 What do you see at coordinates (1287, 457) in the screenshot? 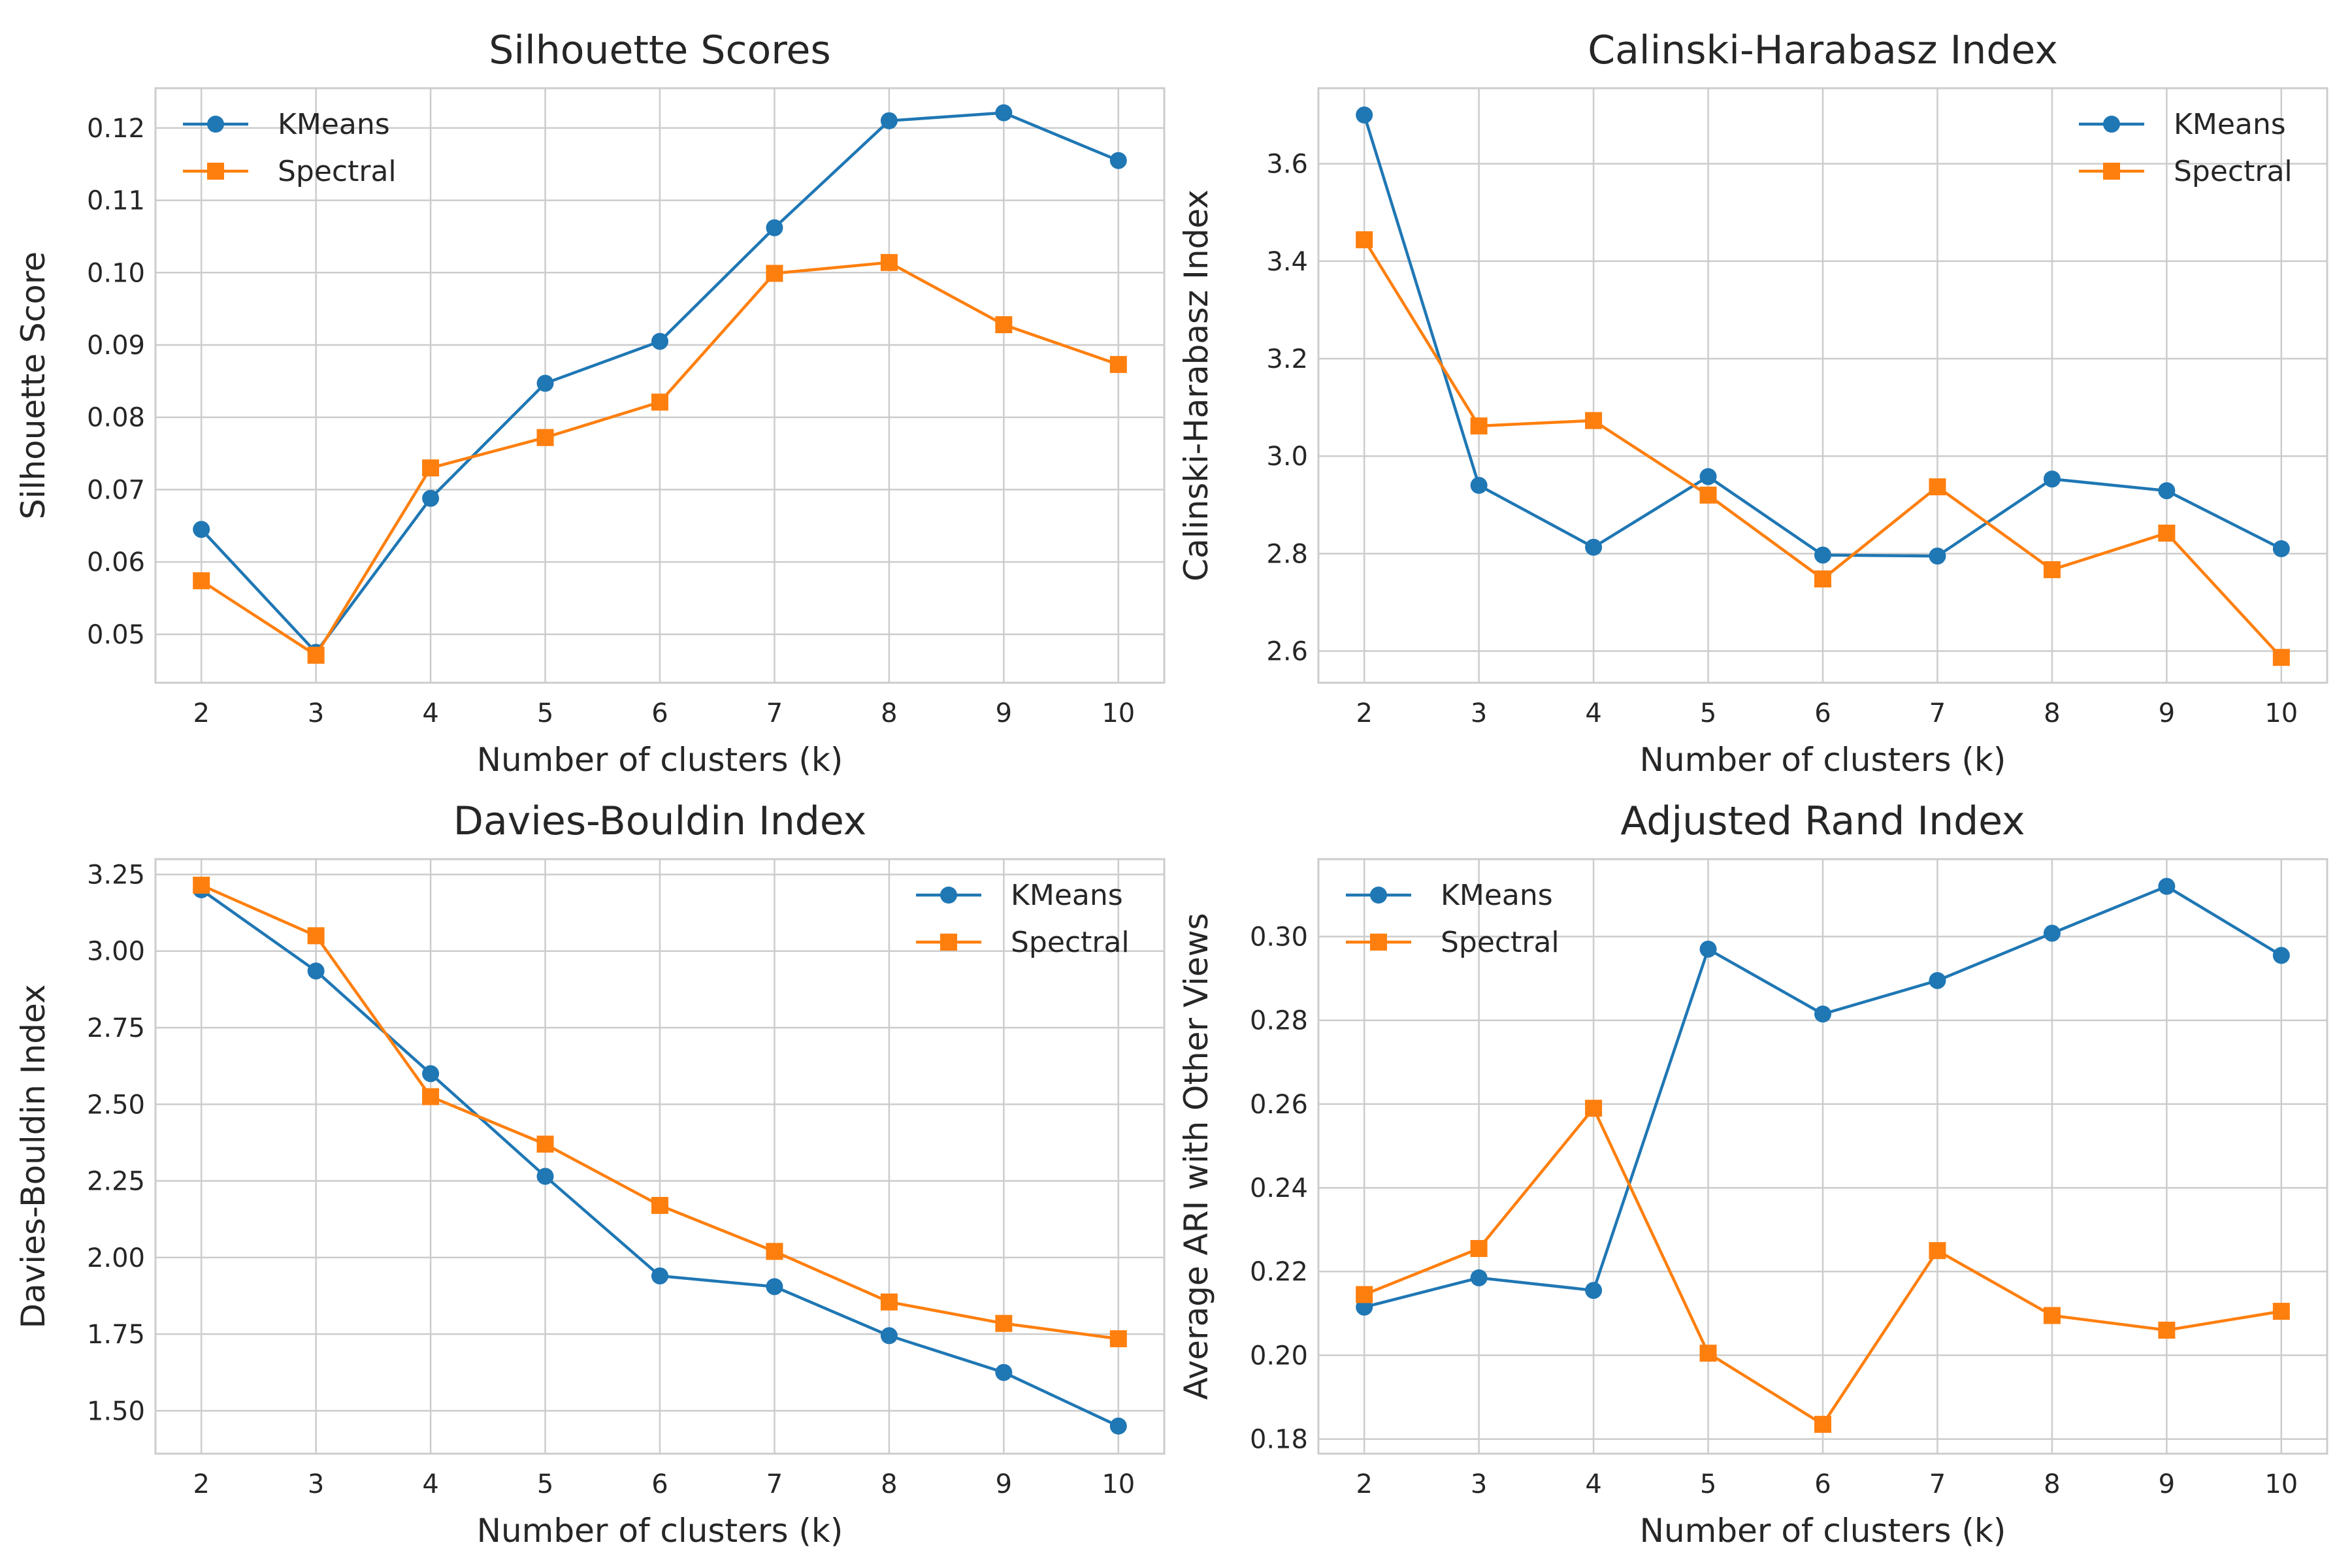
I see `y-tick-label: 3.0` at bounding box center [1287, 457].